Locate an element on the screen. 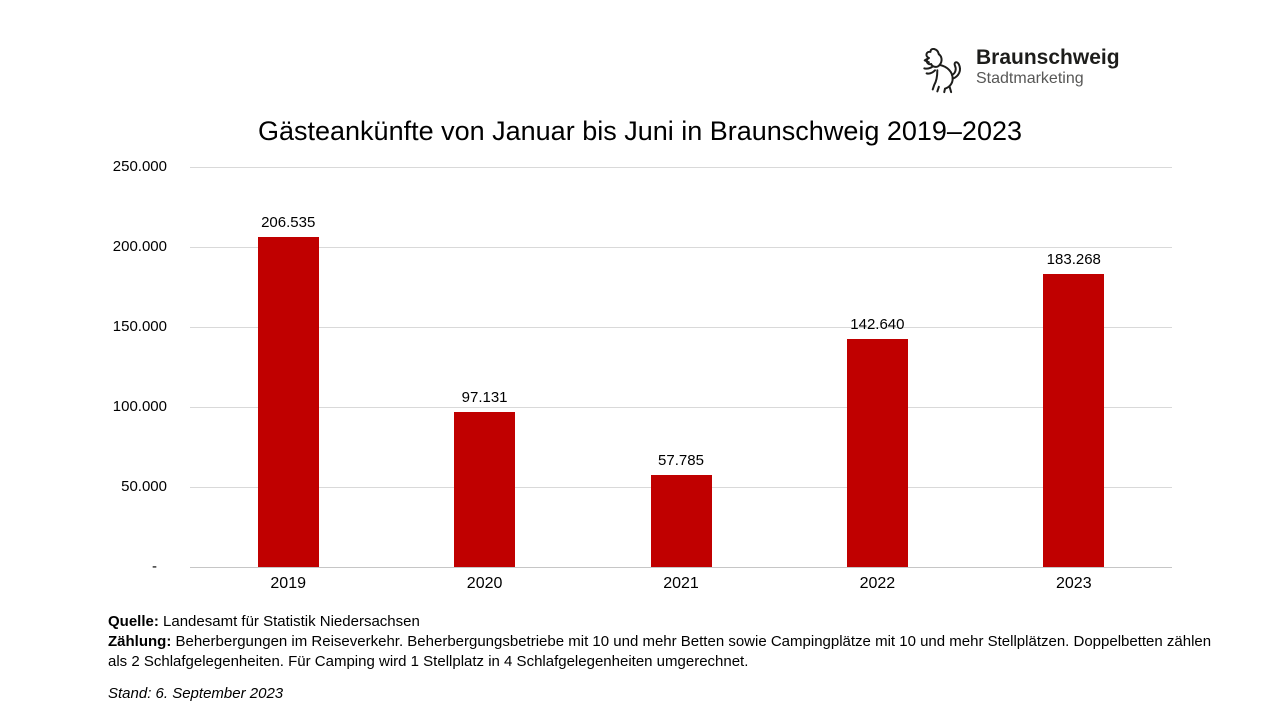 This screenshot has width=1280, height=720. bar-value-label: 57.785 is located at coordinates (681, 460).